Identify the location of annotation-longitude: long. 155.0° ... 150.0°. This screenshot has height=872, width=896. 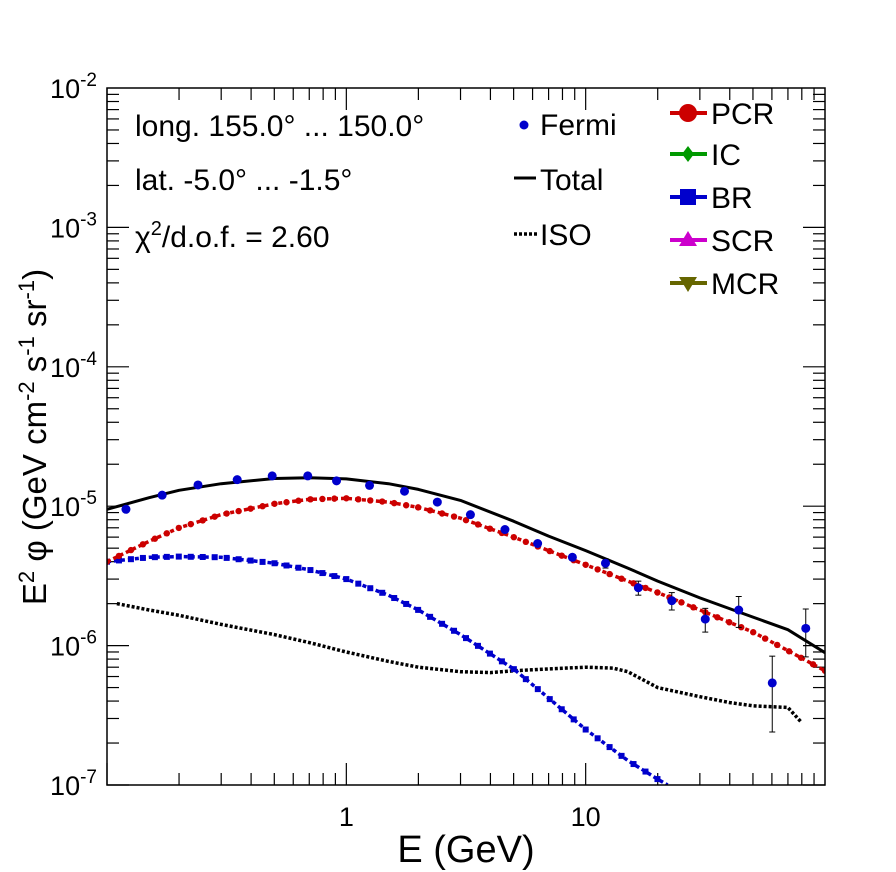
(279, 126).